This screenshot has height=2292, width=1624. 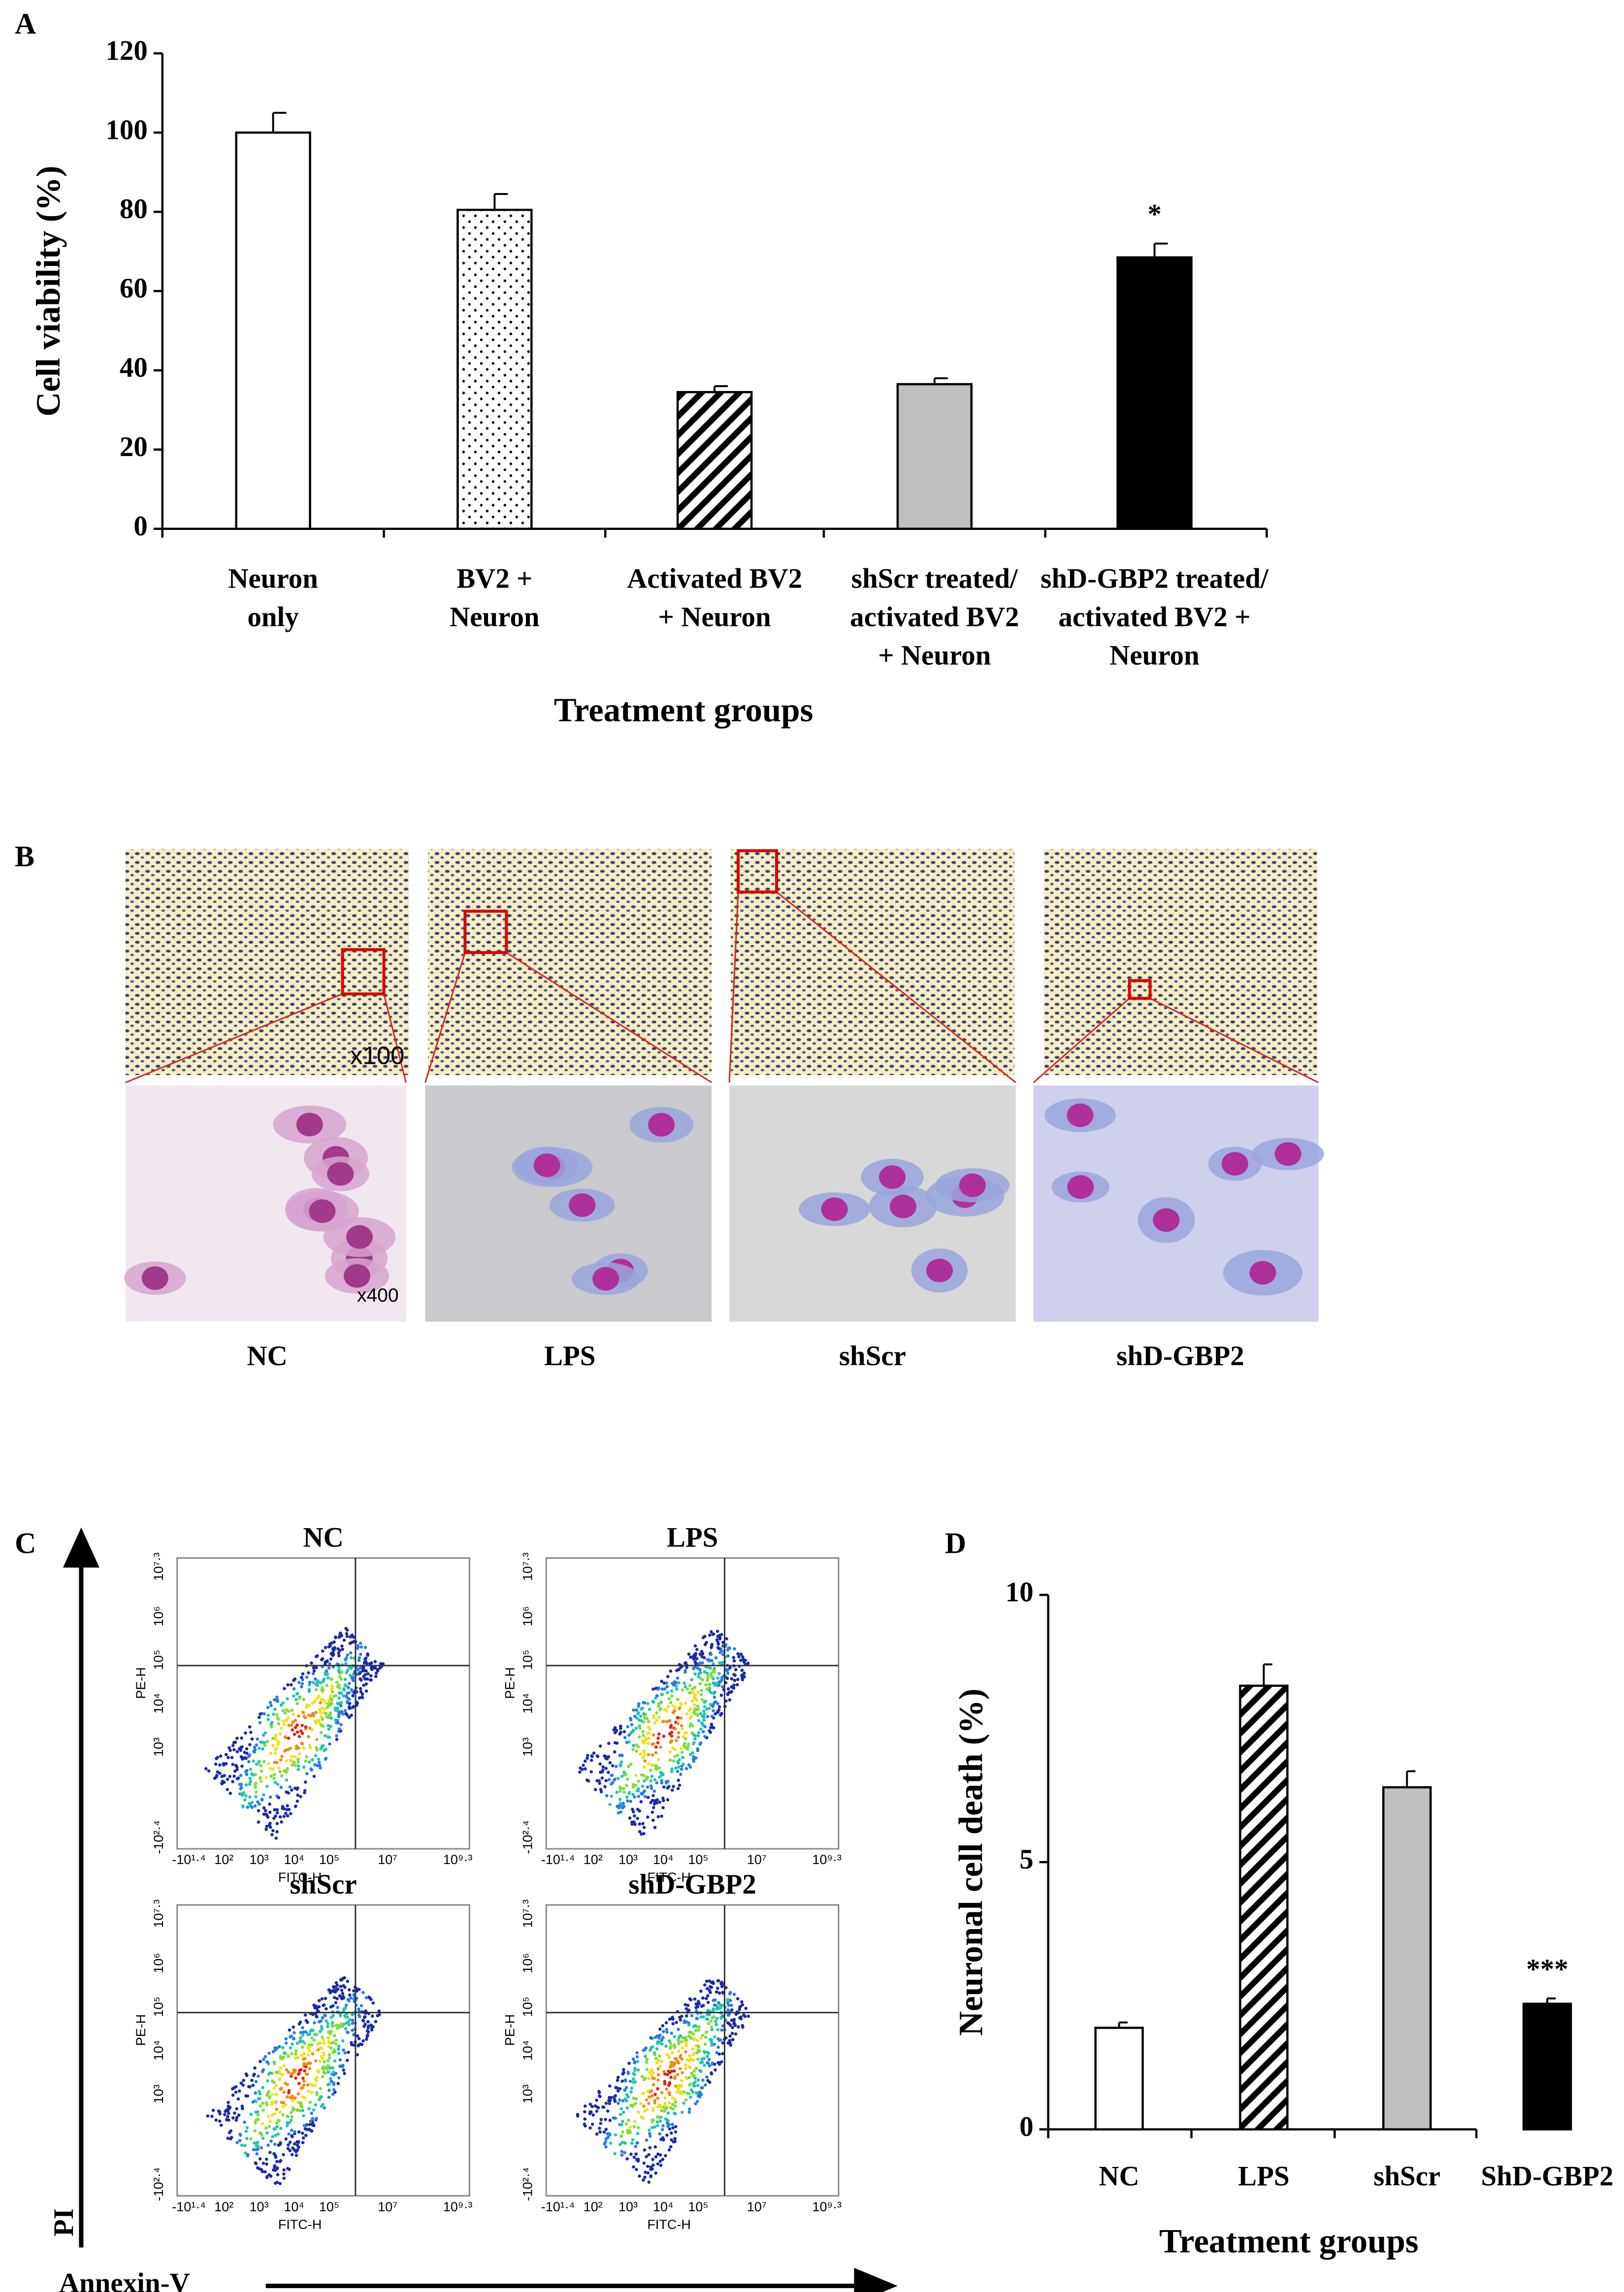 What do you see at coordinates (570, 962) in the screenshot?
I see `micrograph-low` at bounding box center [570, 962].